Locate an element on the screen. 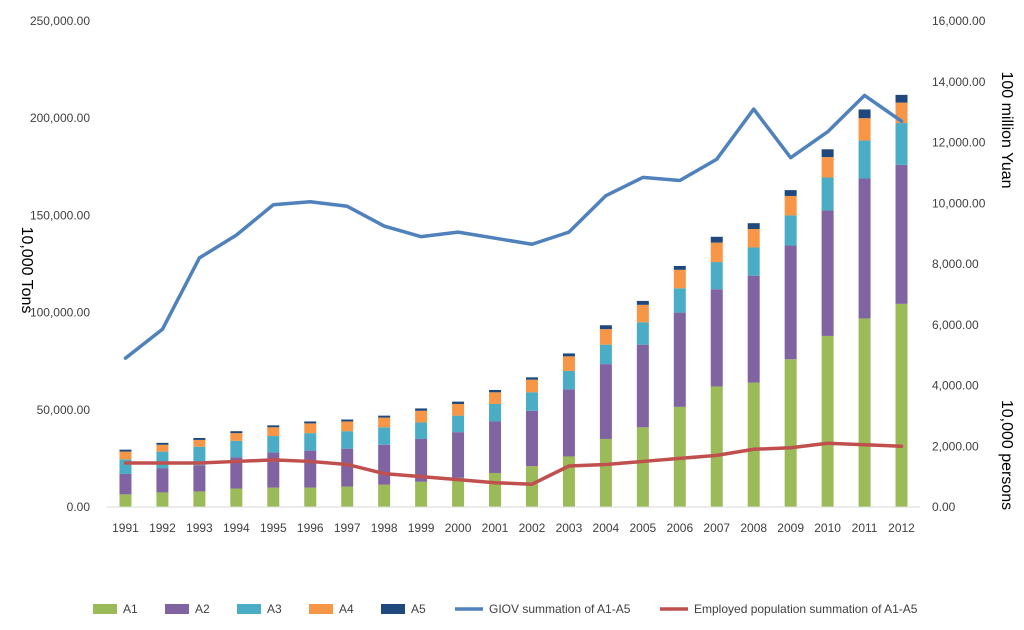 The image size is (1024, 630). x-tick-label-2006: 2006 is located at coordinates (679, 528).